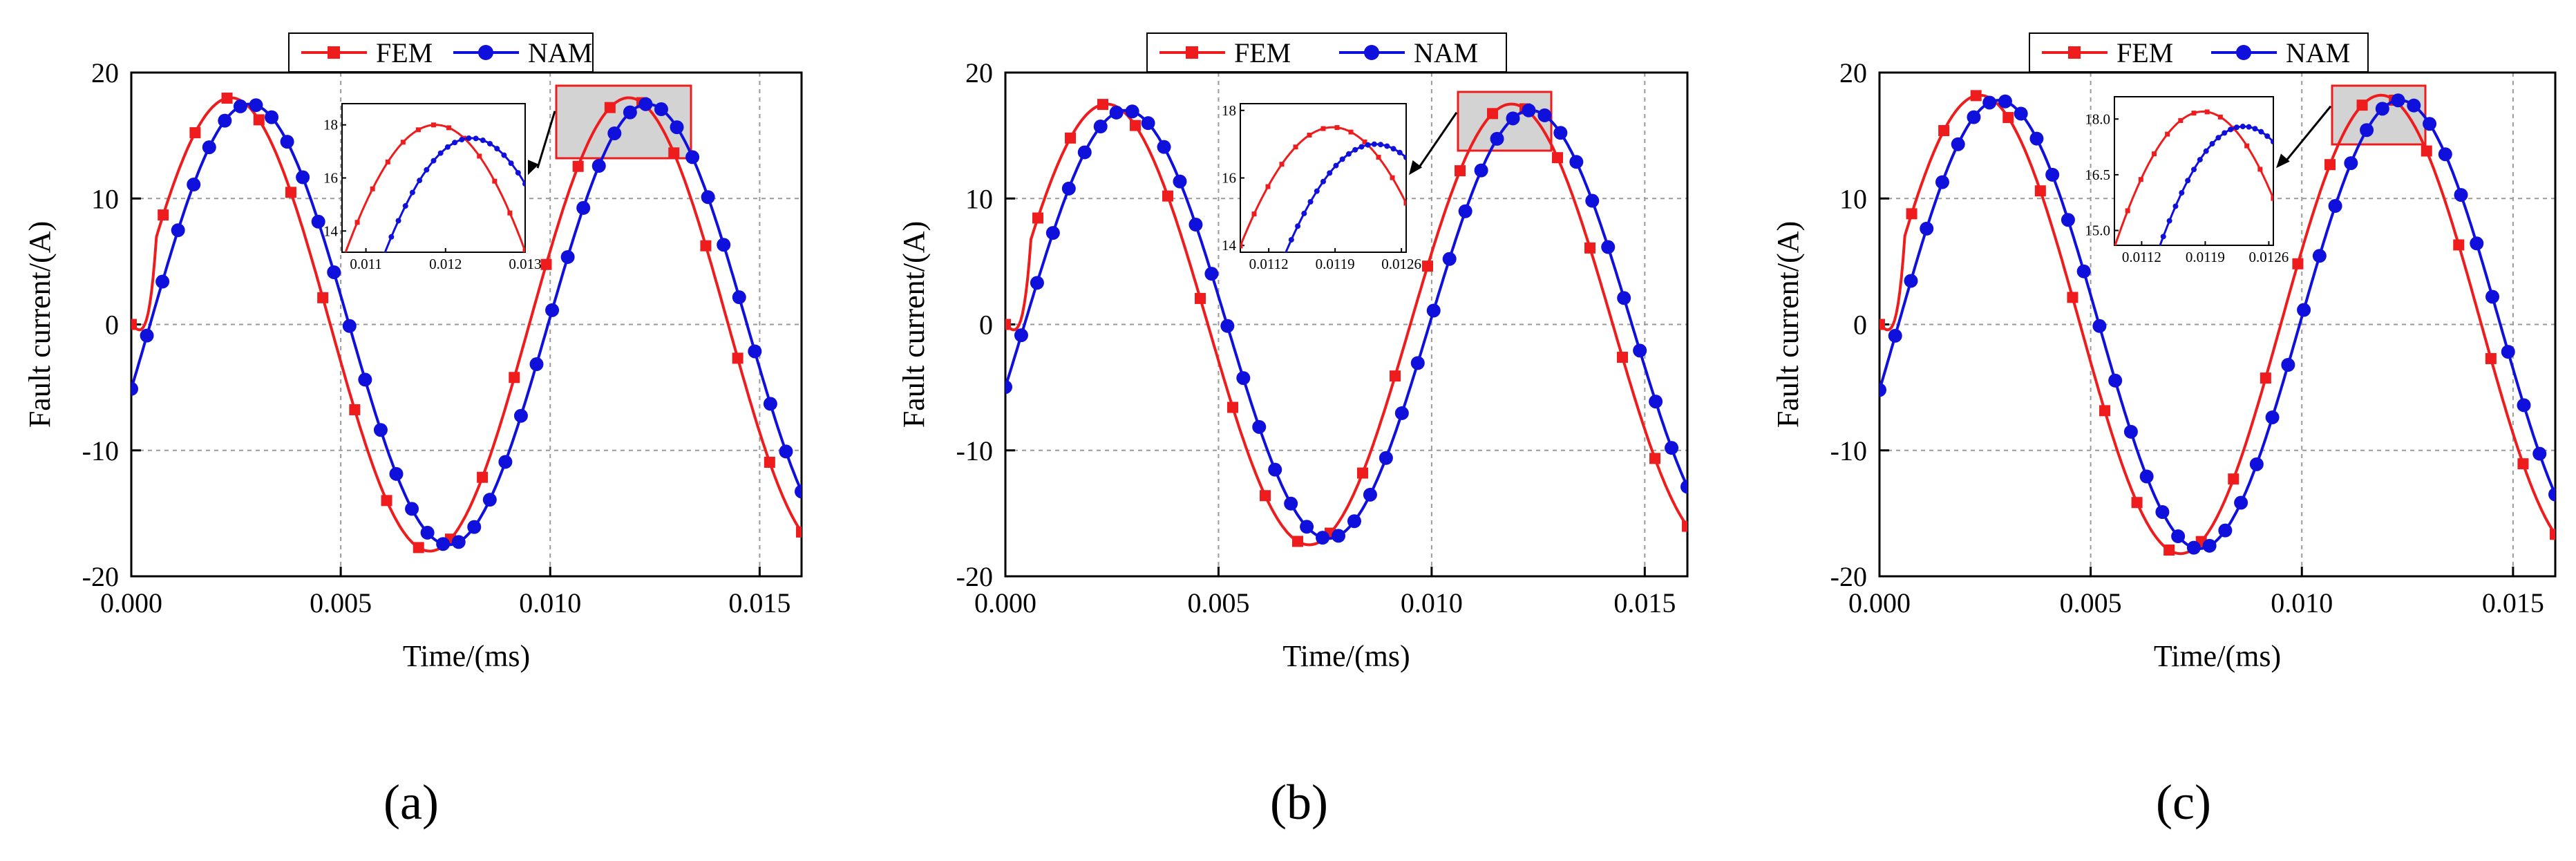  I want to click on y-tick-label: -20, so click(974, 577).